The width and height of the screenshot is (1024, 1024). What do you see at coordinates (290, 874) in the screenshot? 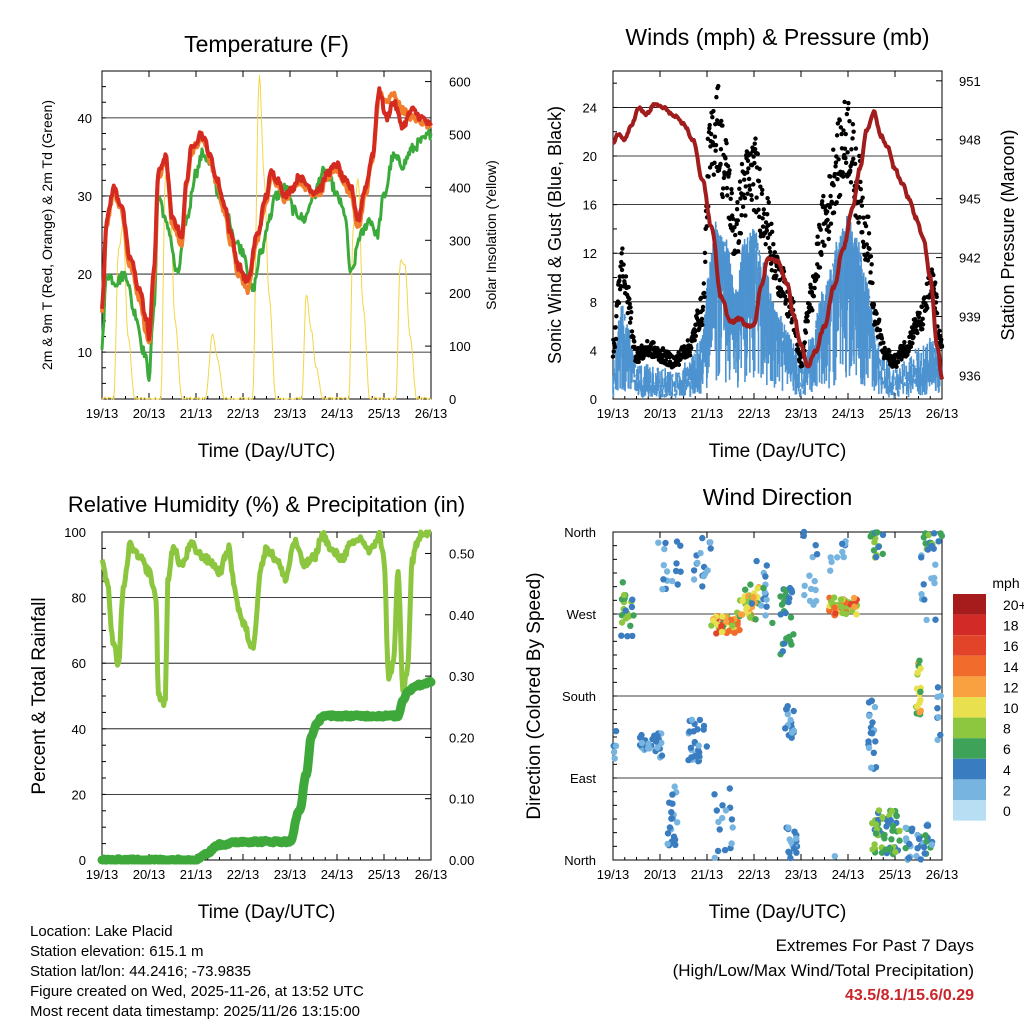
I see `x-tick-label: 23/13` at bounding box center [290, 874].